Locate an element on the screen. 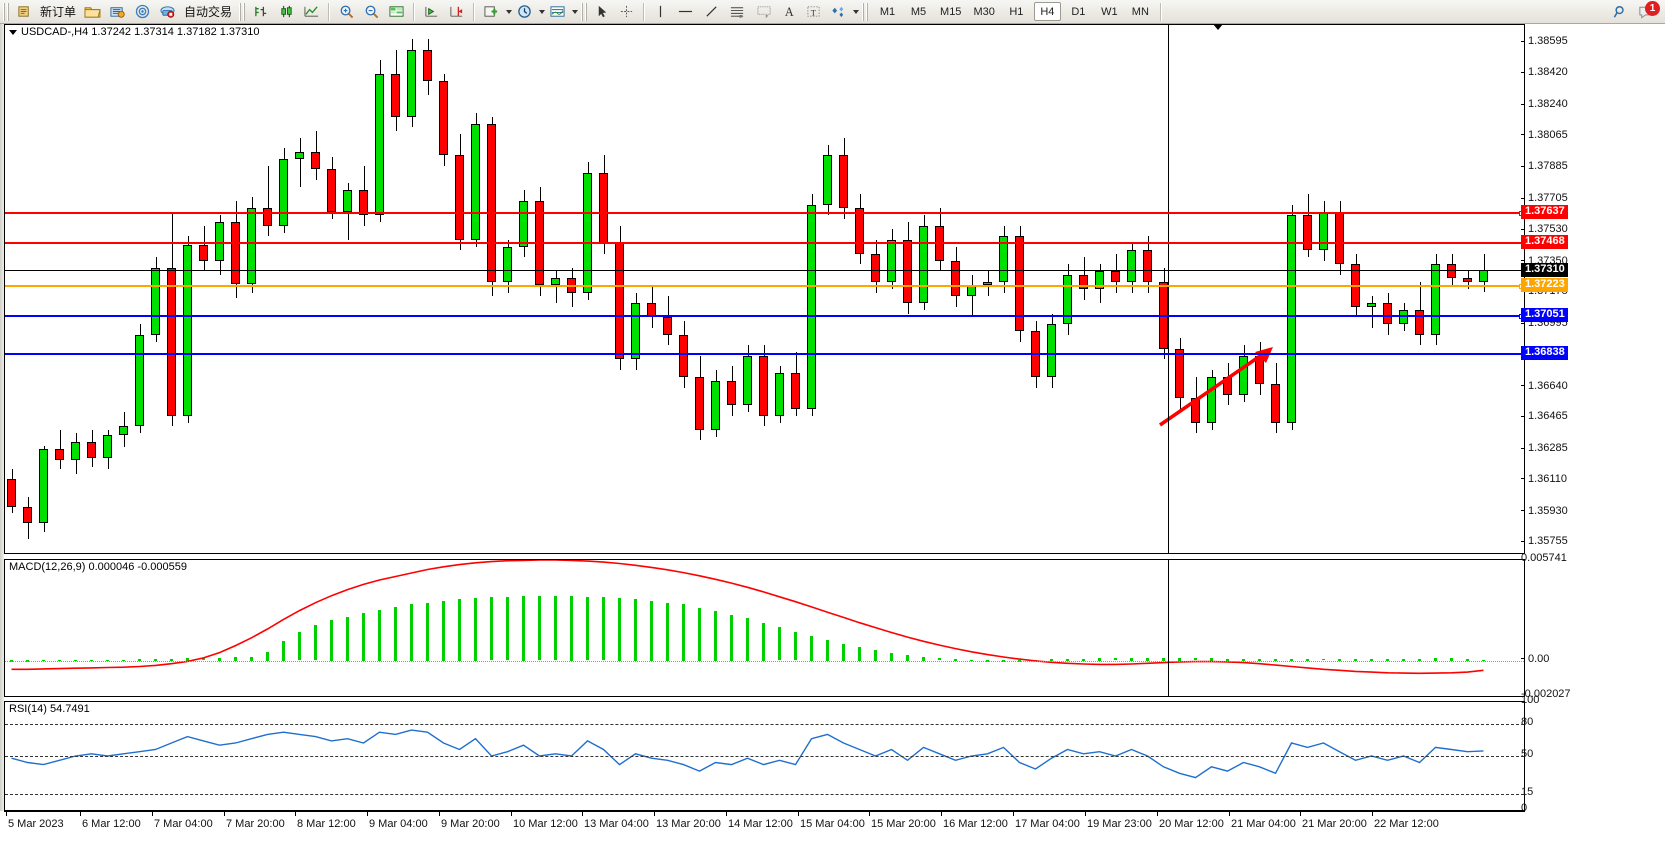 The width and height of the screenshot is (1665, 843). notifications-icon: 1 is located at coordinates (1647, 11).